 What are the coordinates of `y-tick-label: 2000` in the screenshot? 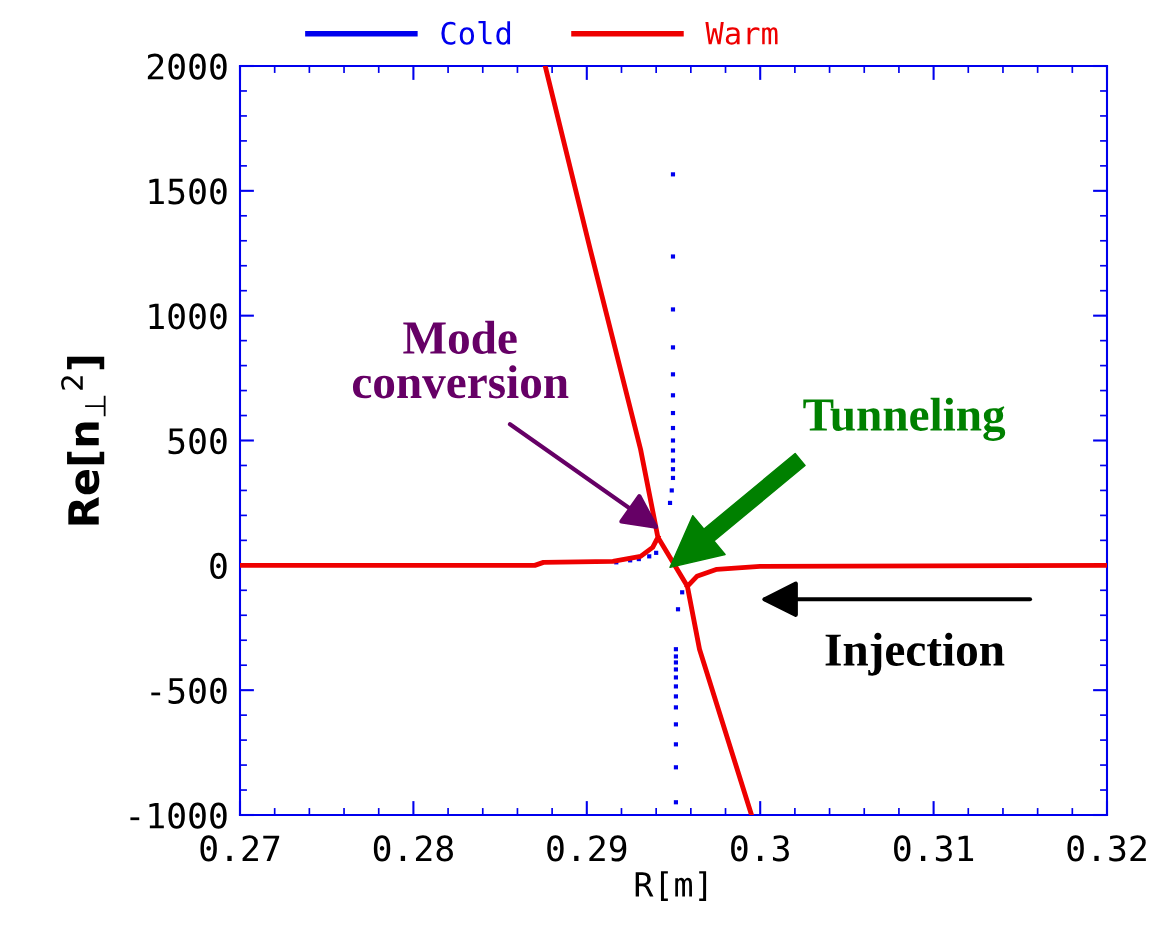 It's located at (187, 66).